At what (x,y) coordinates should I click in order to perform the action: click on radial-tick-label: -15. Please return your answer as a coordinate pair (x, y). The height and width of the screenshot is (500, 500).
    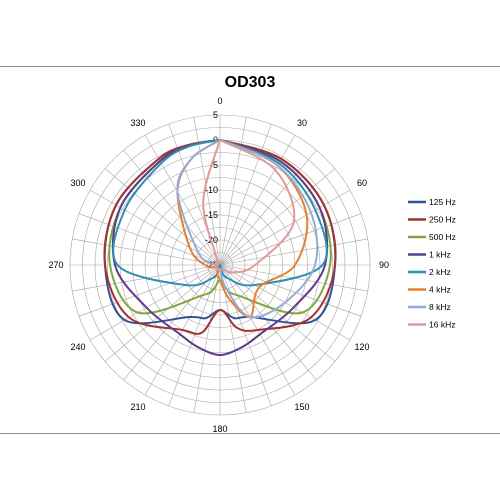
    Looking at the image, I should click on (211, 215).